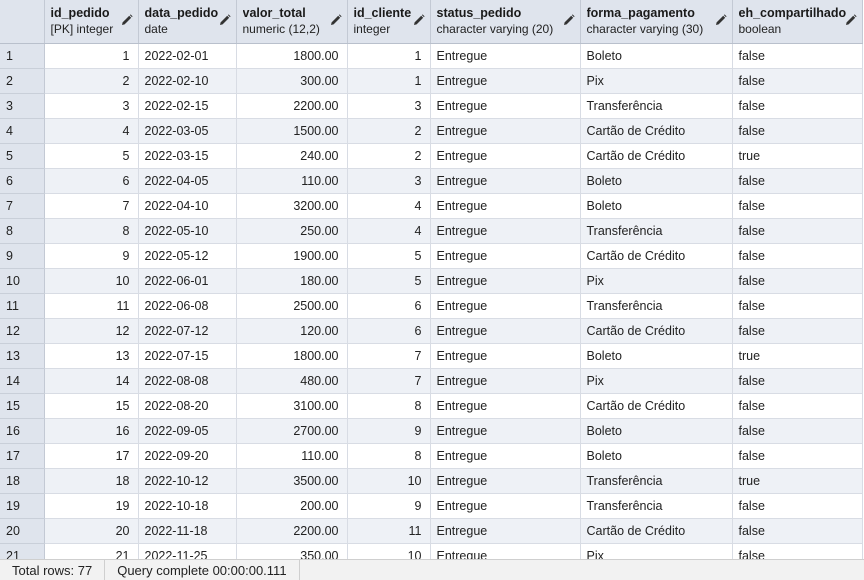 This screenshot has height=580, width=864. Describe the element at coordinates (91, 281) in the screenshot. I see `cell-id-pedido: 10` at that location.